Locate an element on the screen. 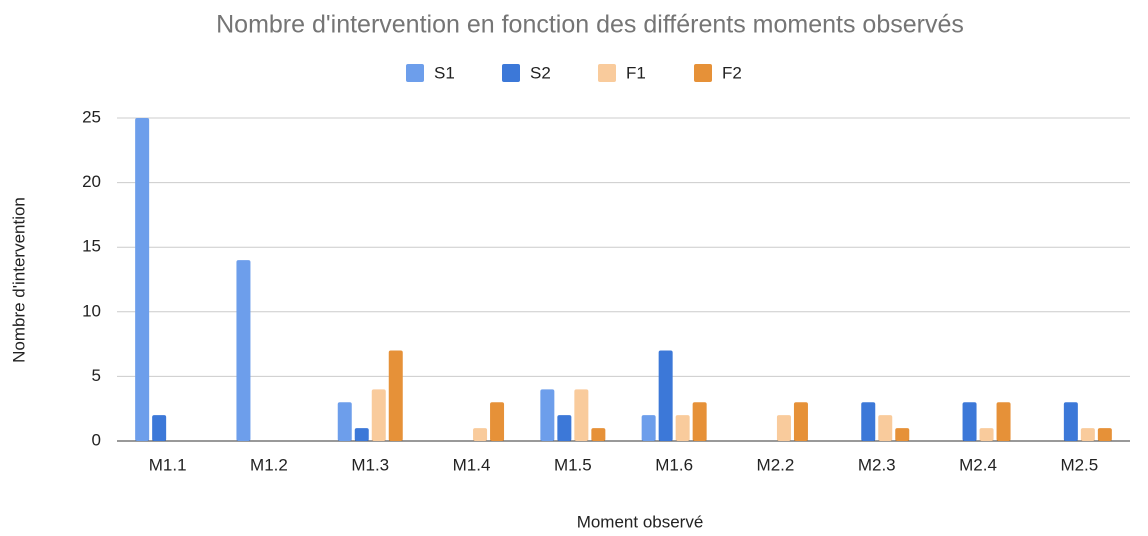 This screenshot has width=1148, height=536. y-tick-label: 5 is located at coordinates (96, 375).